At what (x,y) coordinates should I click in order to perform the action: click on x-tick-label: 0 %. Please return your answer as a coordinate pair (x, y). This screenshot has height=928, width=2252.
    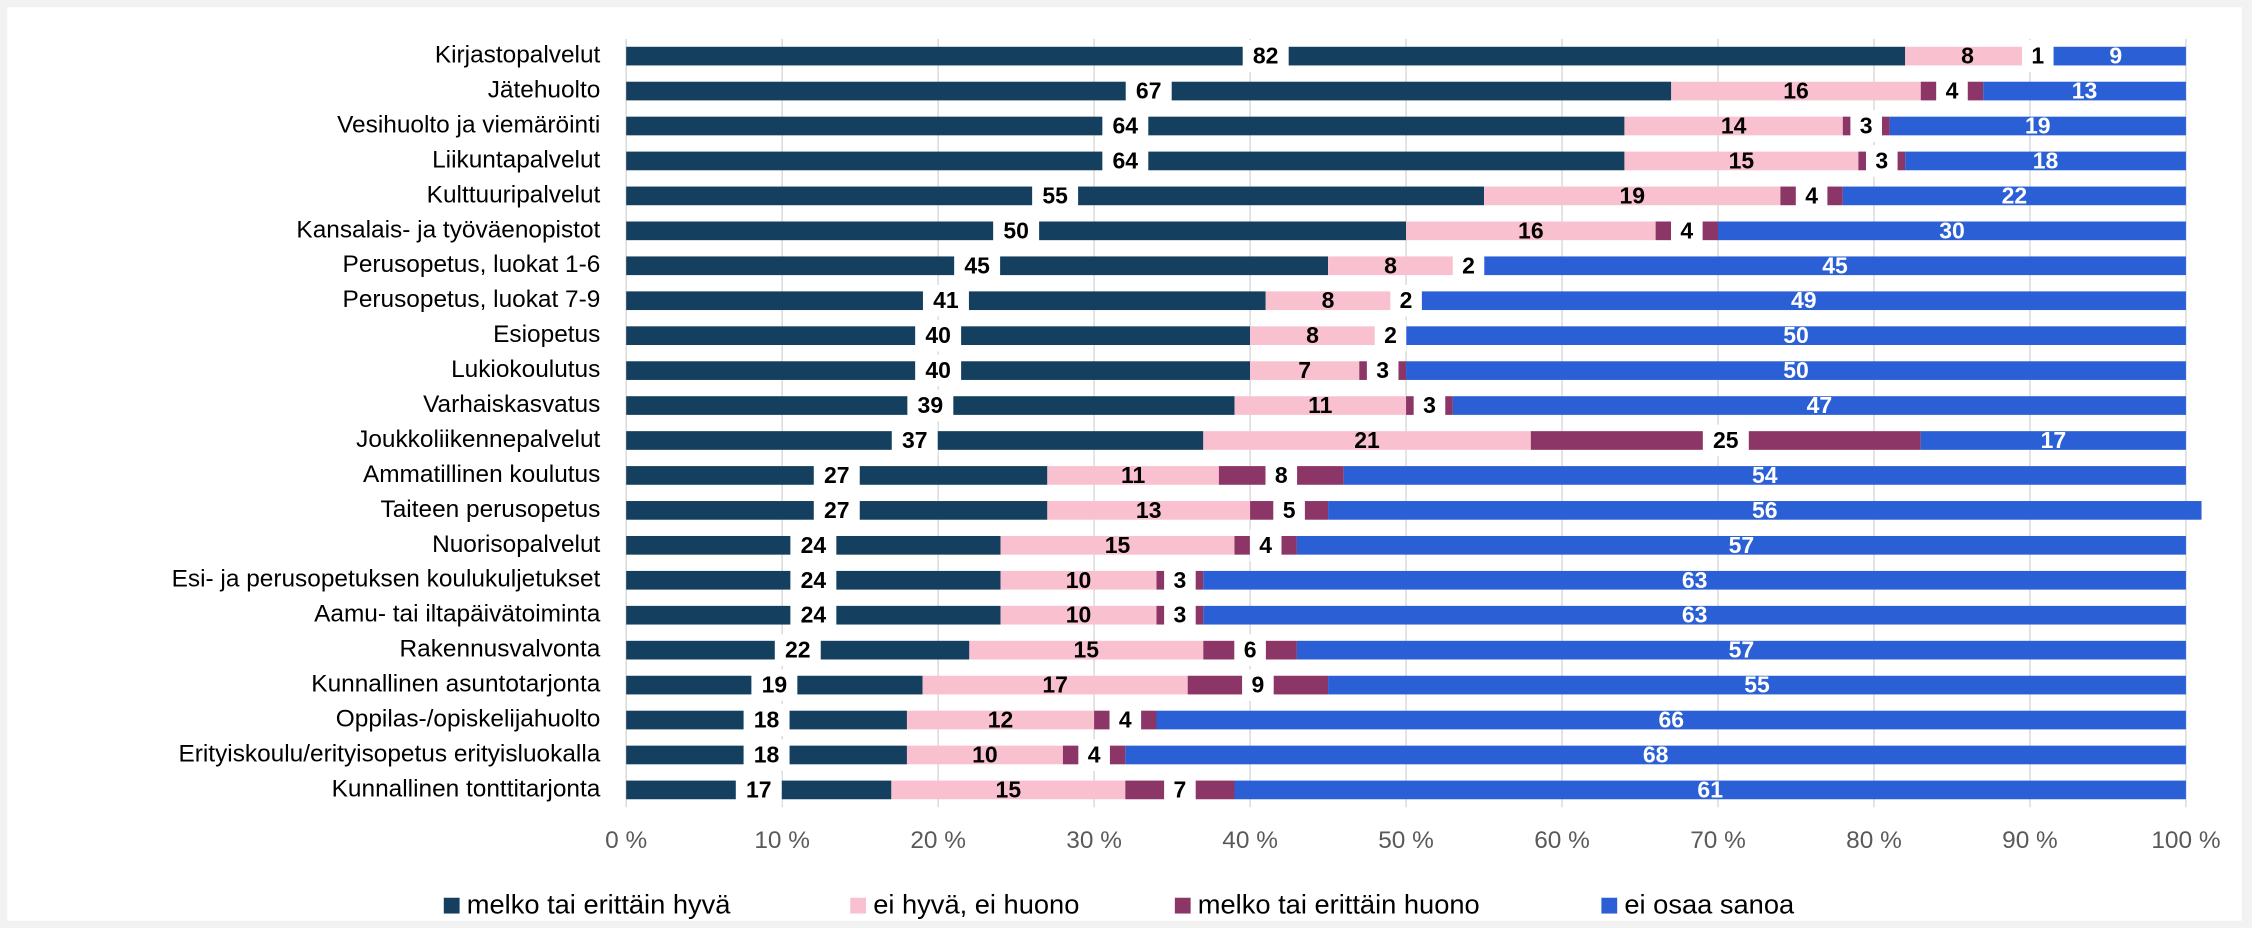
    Looking at the image, I should click on (626, 840).